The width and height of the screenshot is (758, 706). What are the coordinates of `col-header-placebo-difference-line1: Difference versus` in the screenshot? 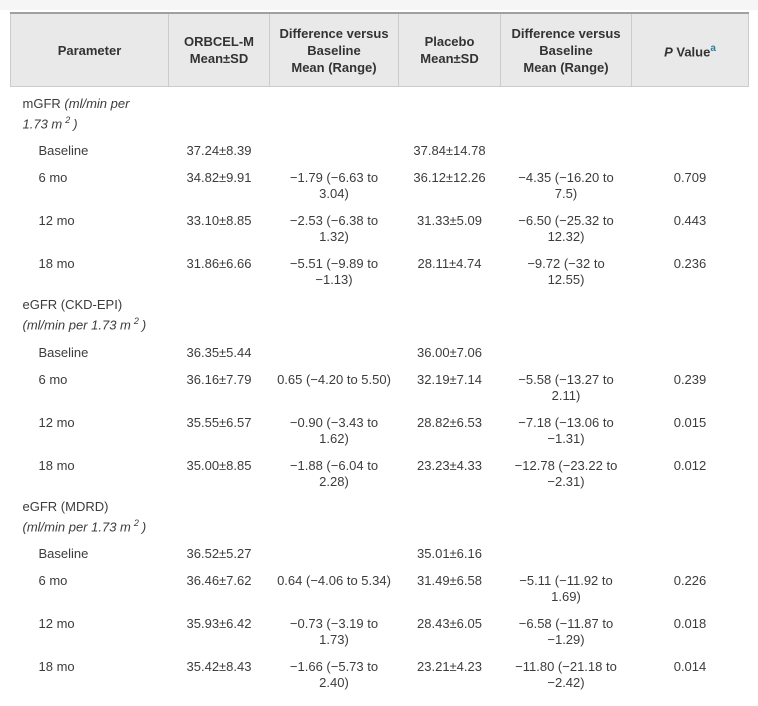 It's located at (566, 33).